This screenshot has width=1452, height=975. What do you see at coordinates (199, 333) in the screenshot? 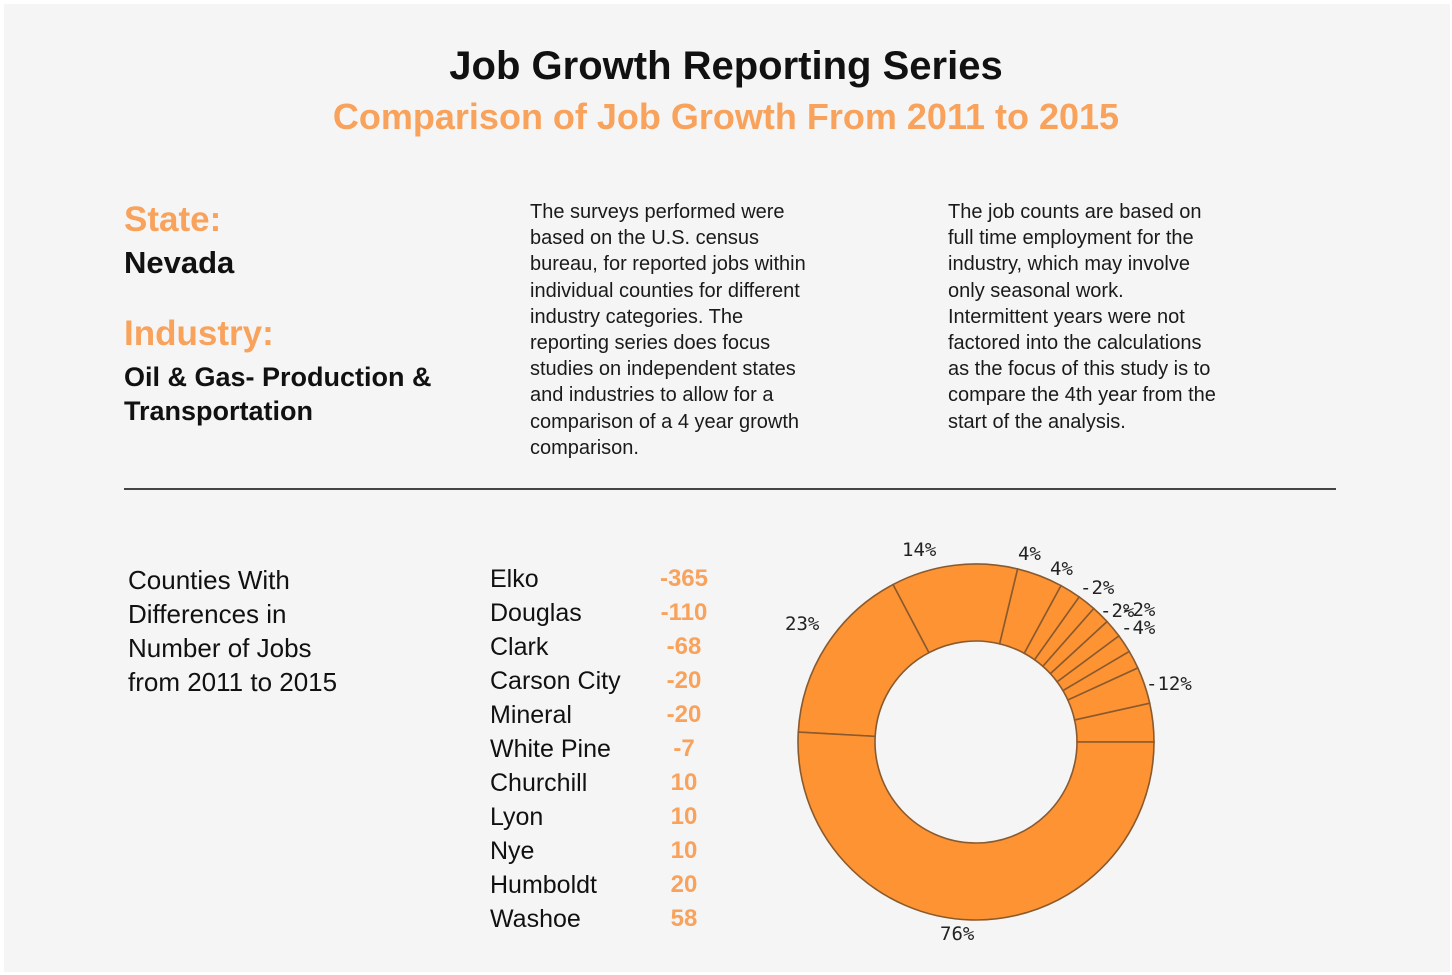
I see `industry-label: Industry:` at bounding box center [199, 333].